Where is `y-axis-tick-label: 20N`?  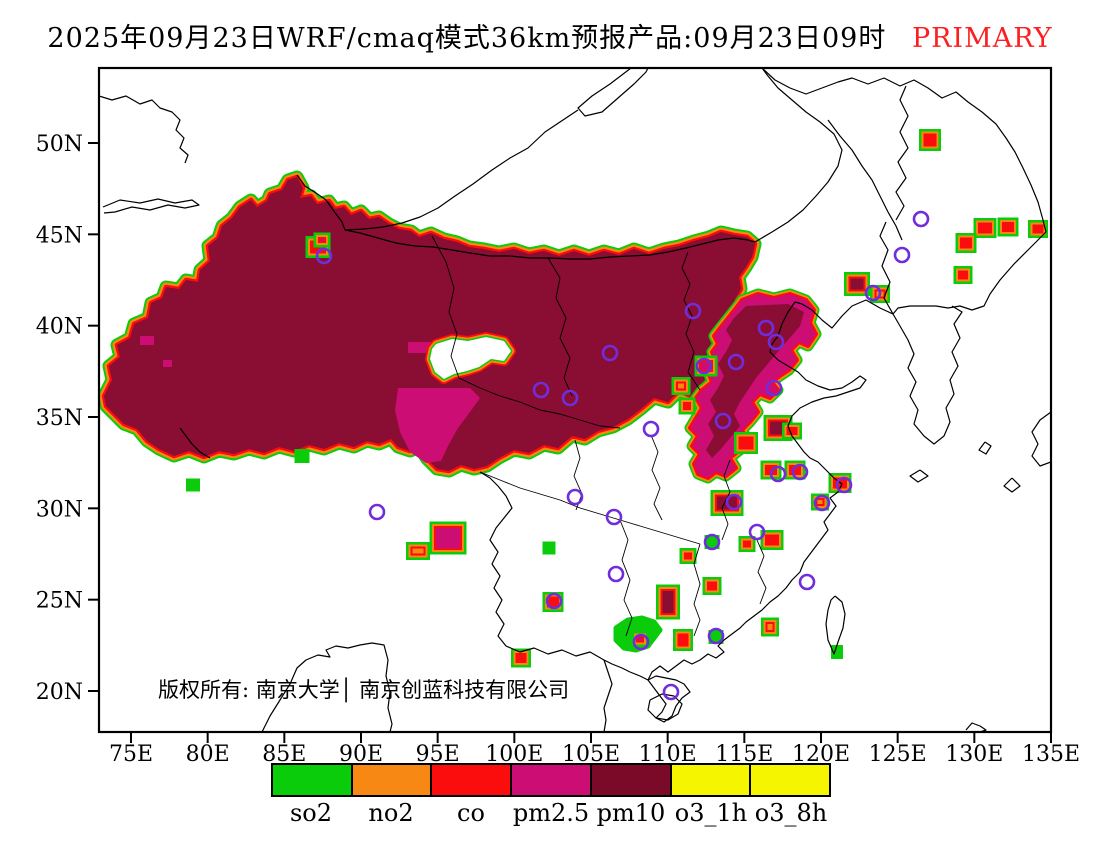 y-axis-tick-label: 20N is located at coordinates (59, 692).